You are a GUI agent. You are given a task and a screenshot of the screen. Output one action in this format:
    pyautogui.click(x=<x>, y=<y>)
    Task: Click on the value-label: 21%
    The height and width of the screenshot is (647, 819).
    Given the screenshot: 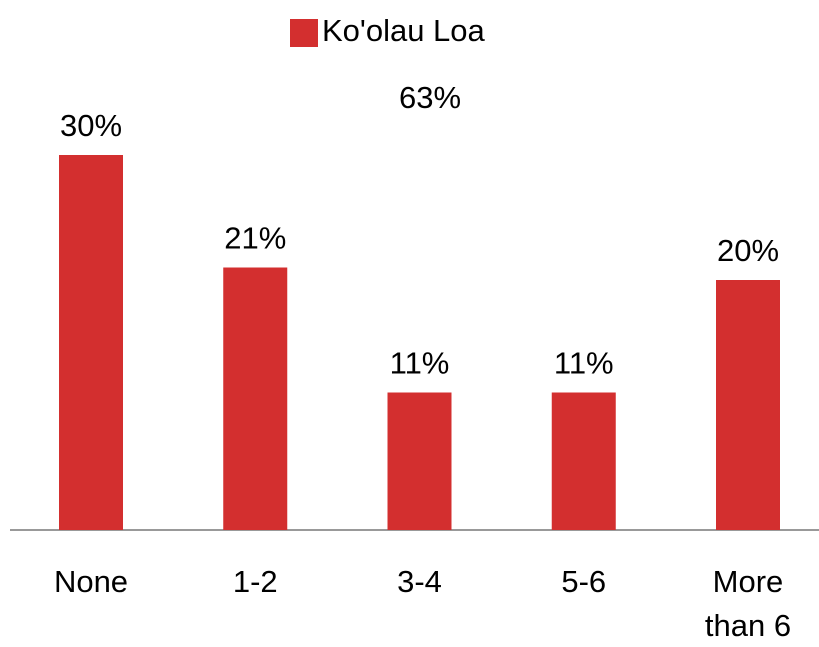 What is the action you would take?
    pyautogui.click(x=255, y=238)
    